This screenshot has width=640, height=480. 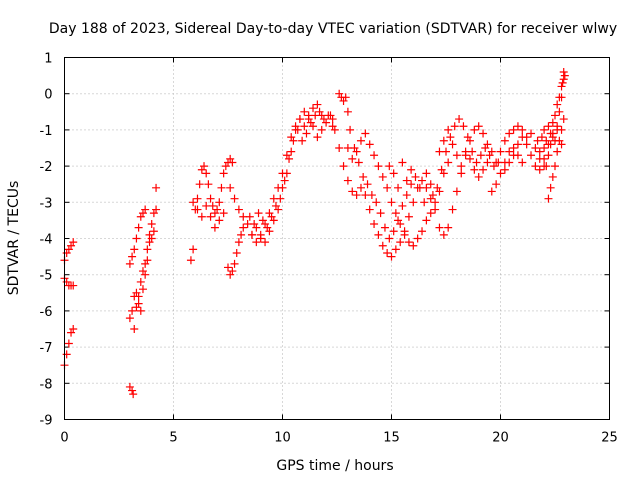 I want to click on x-tick-label: 15, so click(x=391, y=438).